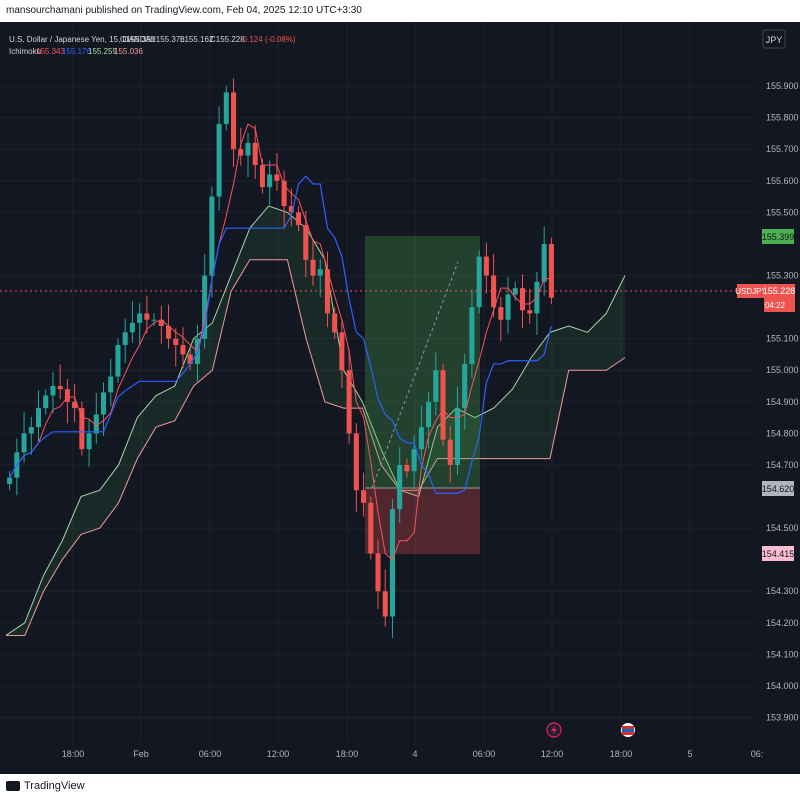  Describe the element at coordinates (782, 86) in the screenshot. I see `y-tick-label: 155.900` at that location.